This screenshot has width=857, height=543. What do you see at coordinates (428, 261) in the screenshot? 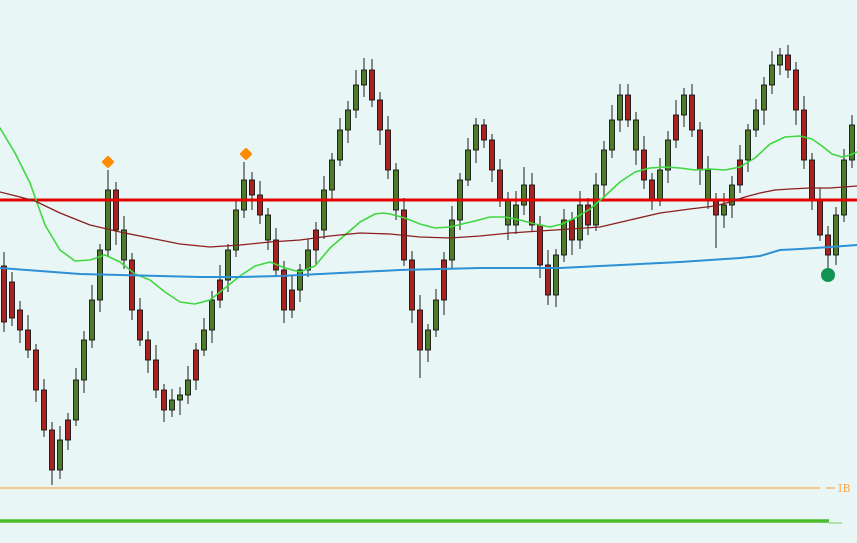
I see `long-ma-line` at bounding box center [428, 261].